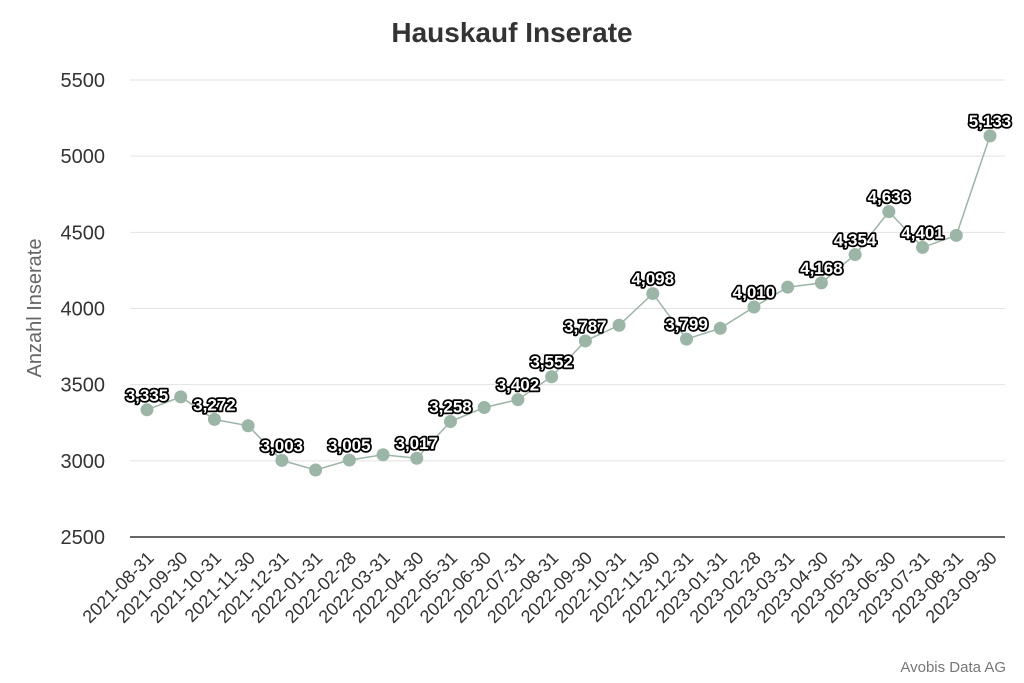 The width and height of the screenshot is (1024, 683). I want to click on data-label: 3,335, so click(147, 395).